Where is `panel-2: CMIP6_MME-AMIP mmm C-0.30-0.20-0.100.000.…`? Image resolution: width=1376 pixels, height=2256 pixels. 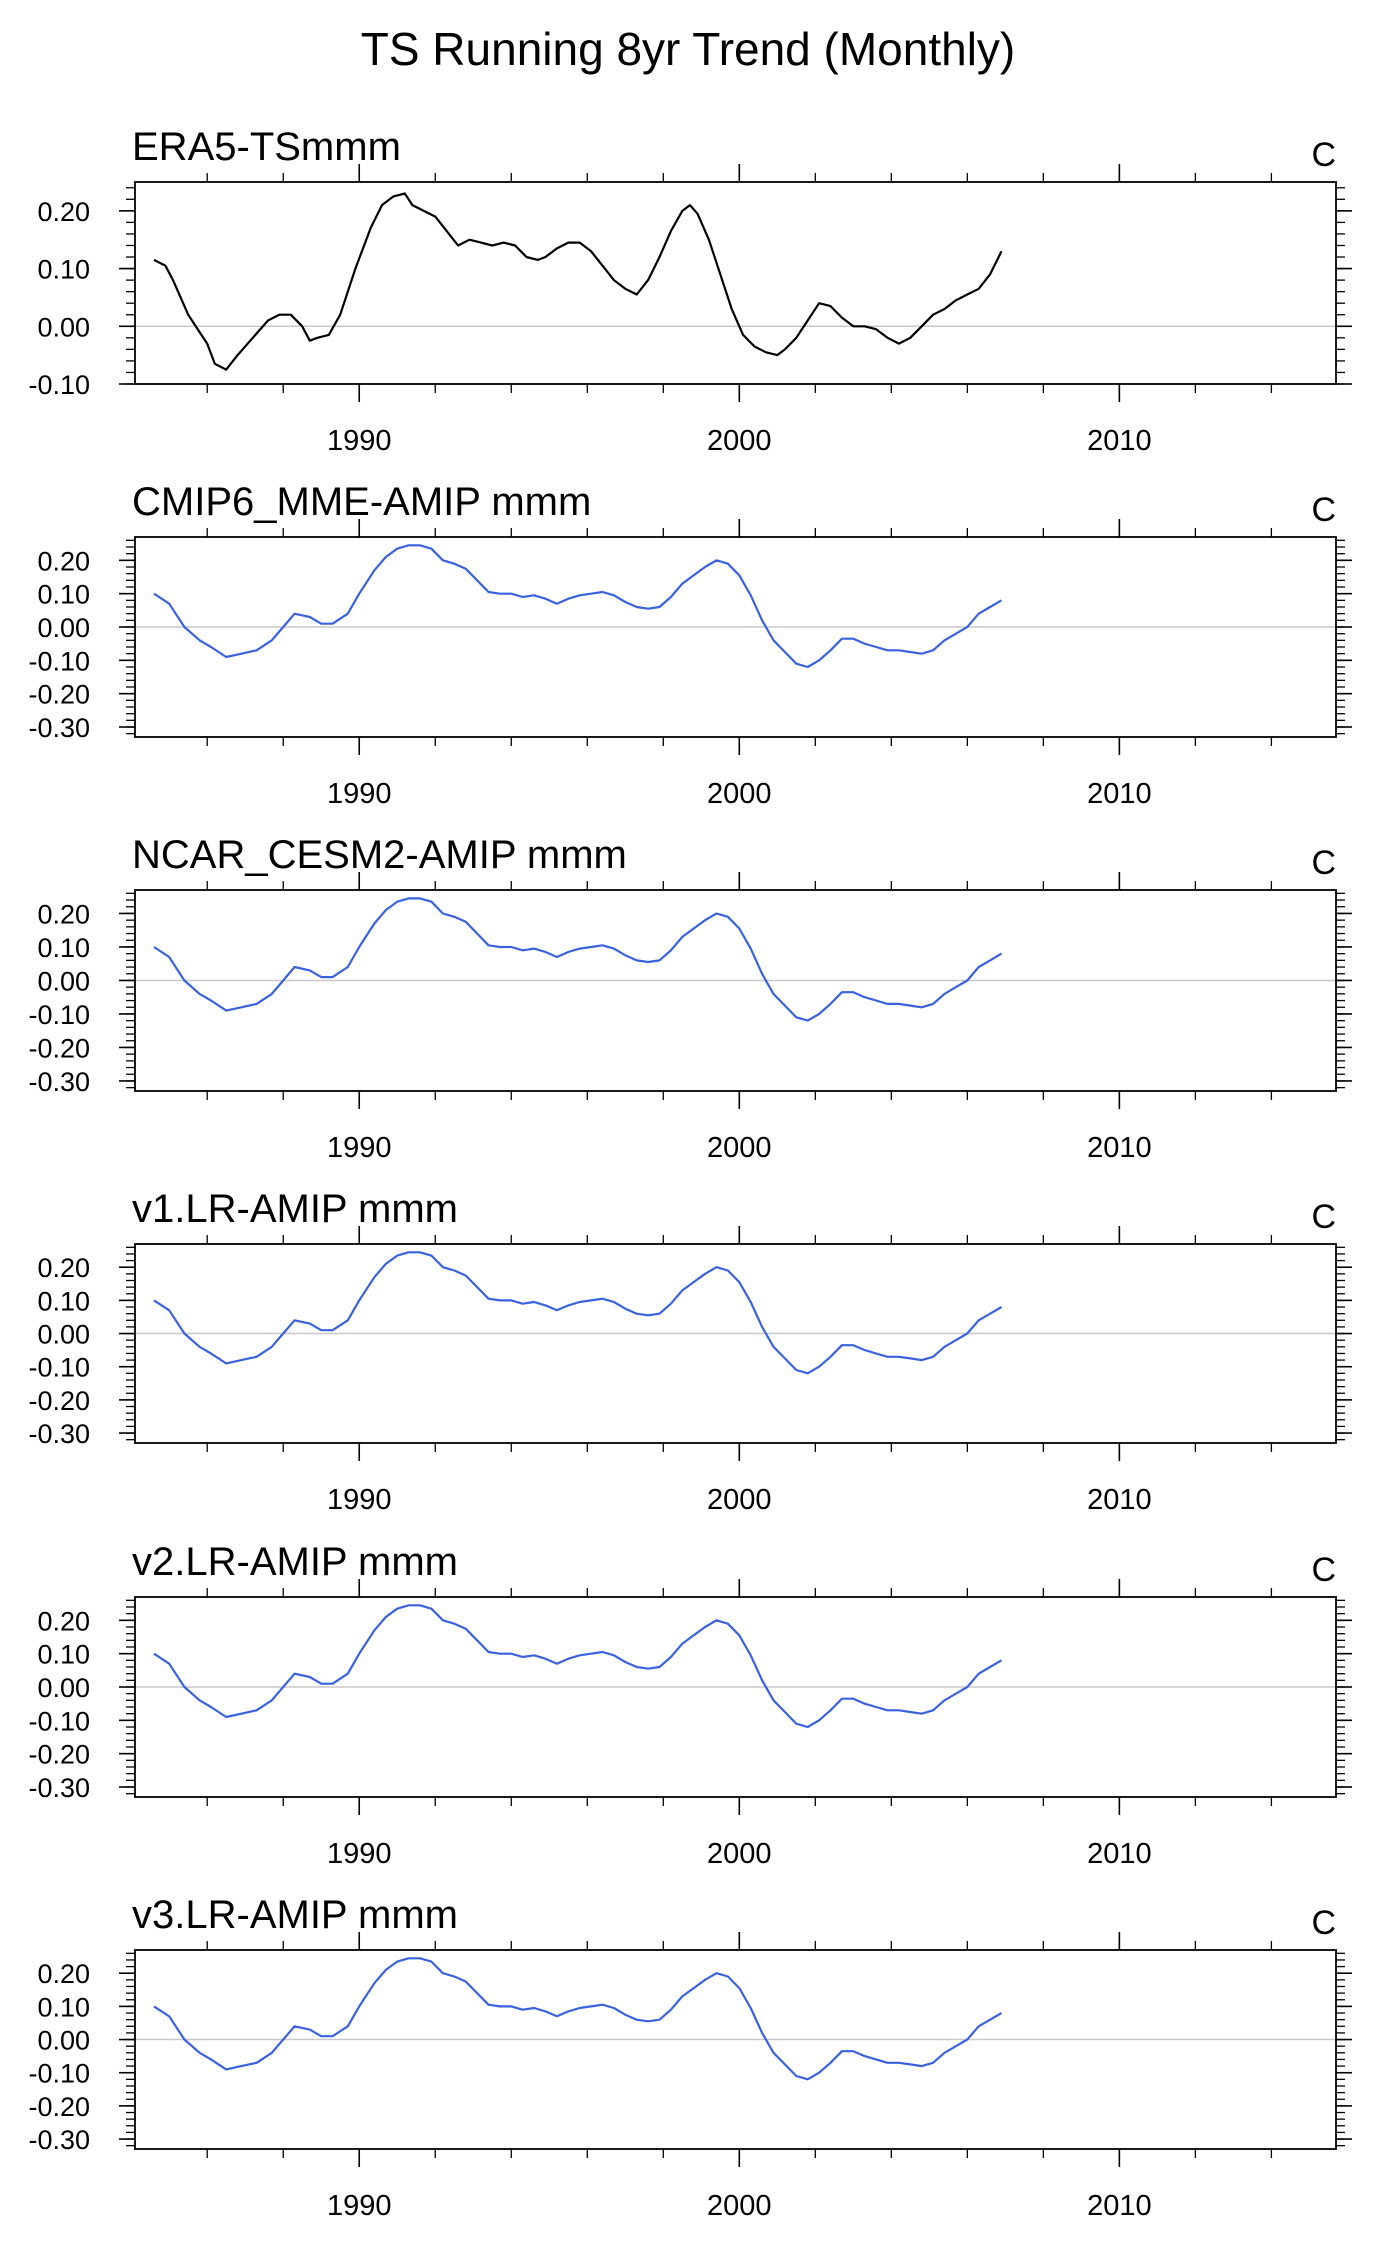 panel-2: CMIP6_MME-AMIP mmm C-0.30-0.20-0.100.000.… is located at coordinates (690, 645).